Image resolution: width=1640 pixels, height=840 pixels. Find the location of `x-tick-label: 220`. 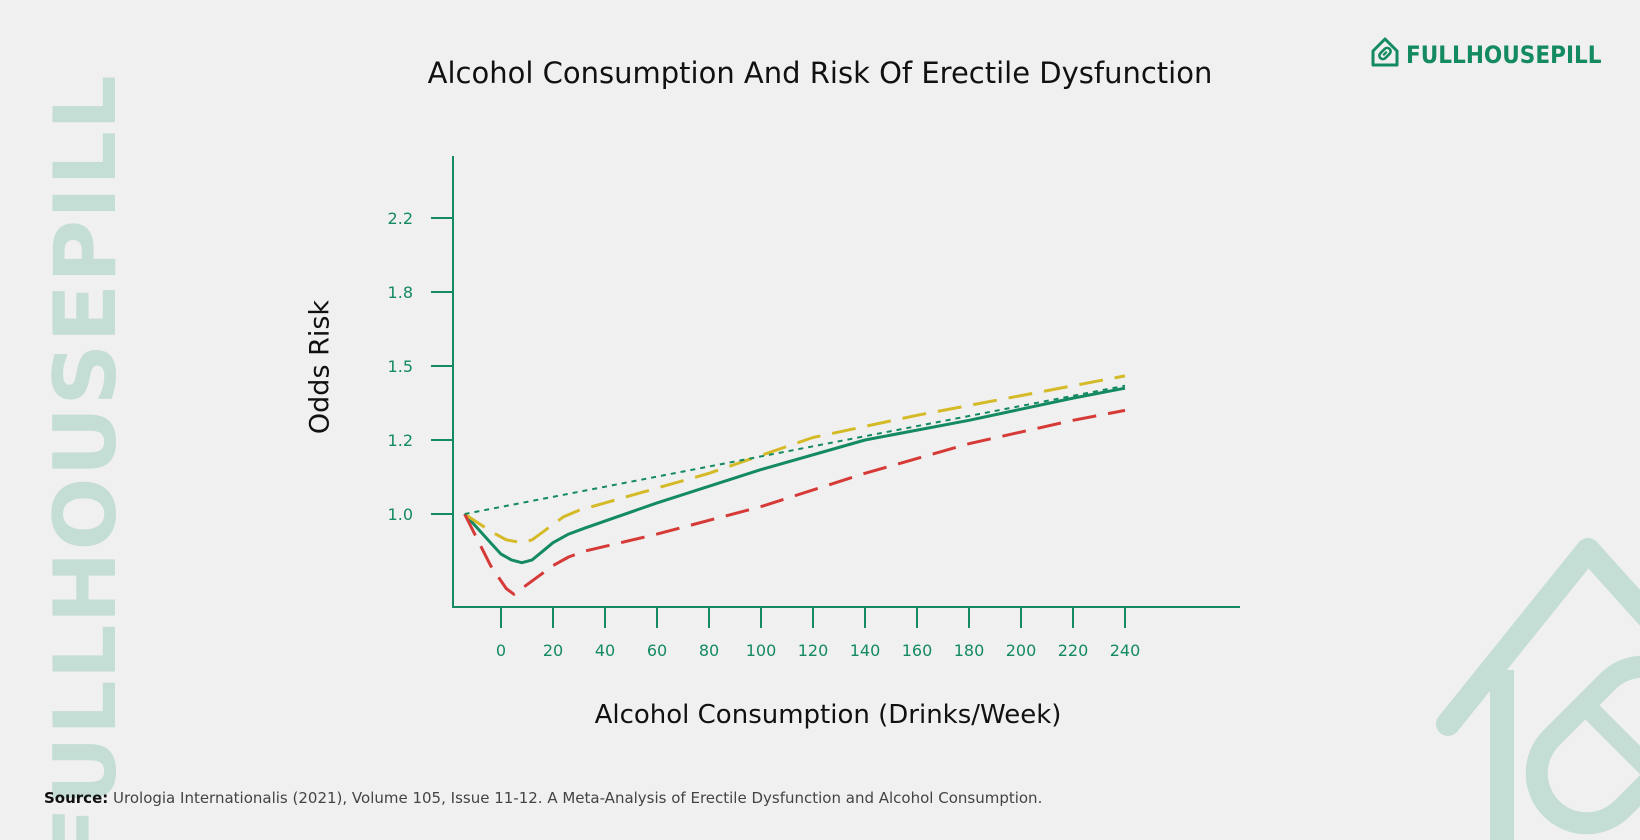

x-tick-label: 220 is located at coordinates (1073, 650).